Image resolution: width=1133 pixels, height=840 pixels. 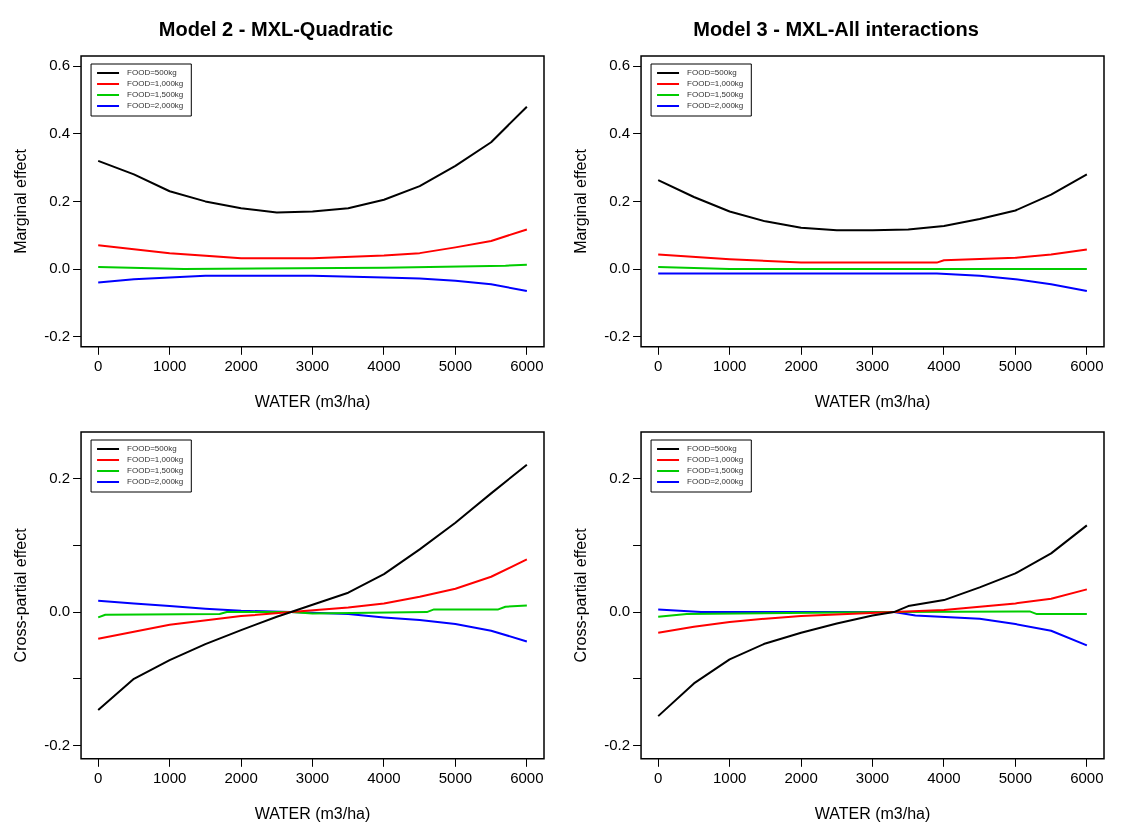 I want to click on chart-title: Model 2 - MXL-Quadratic, so click(x=276, y=28).